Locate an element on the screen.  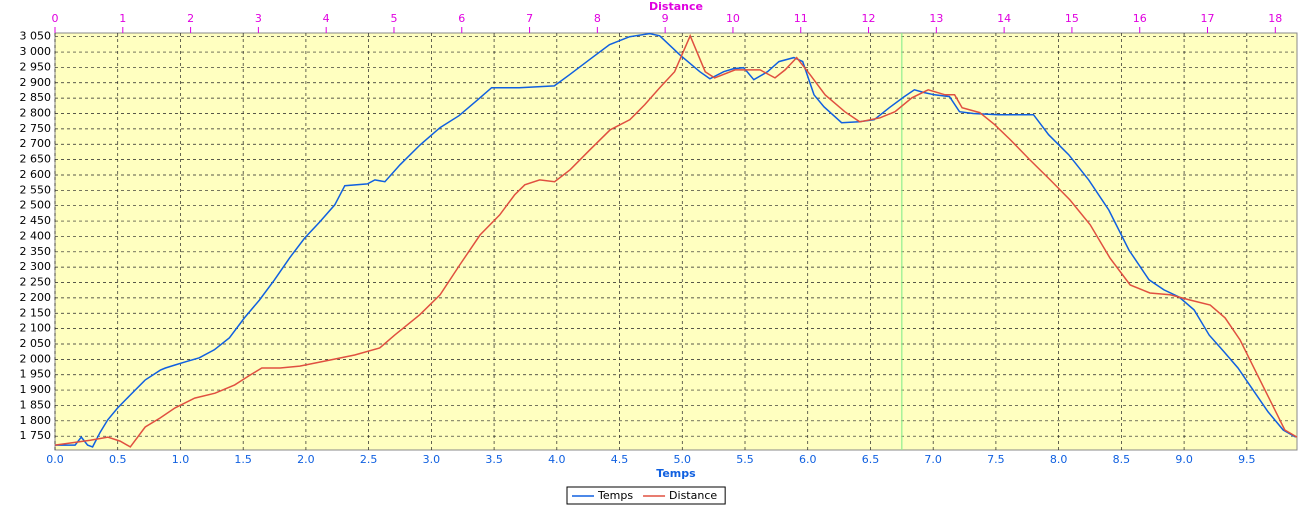
x2-tick-label: 17 is located at coordinates (1208, 18).